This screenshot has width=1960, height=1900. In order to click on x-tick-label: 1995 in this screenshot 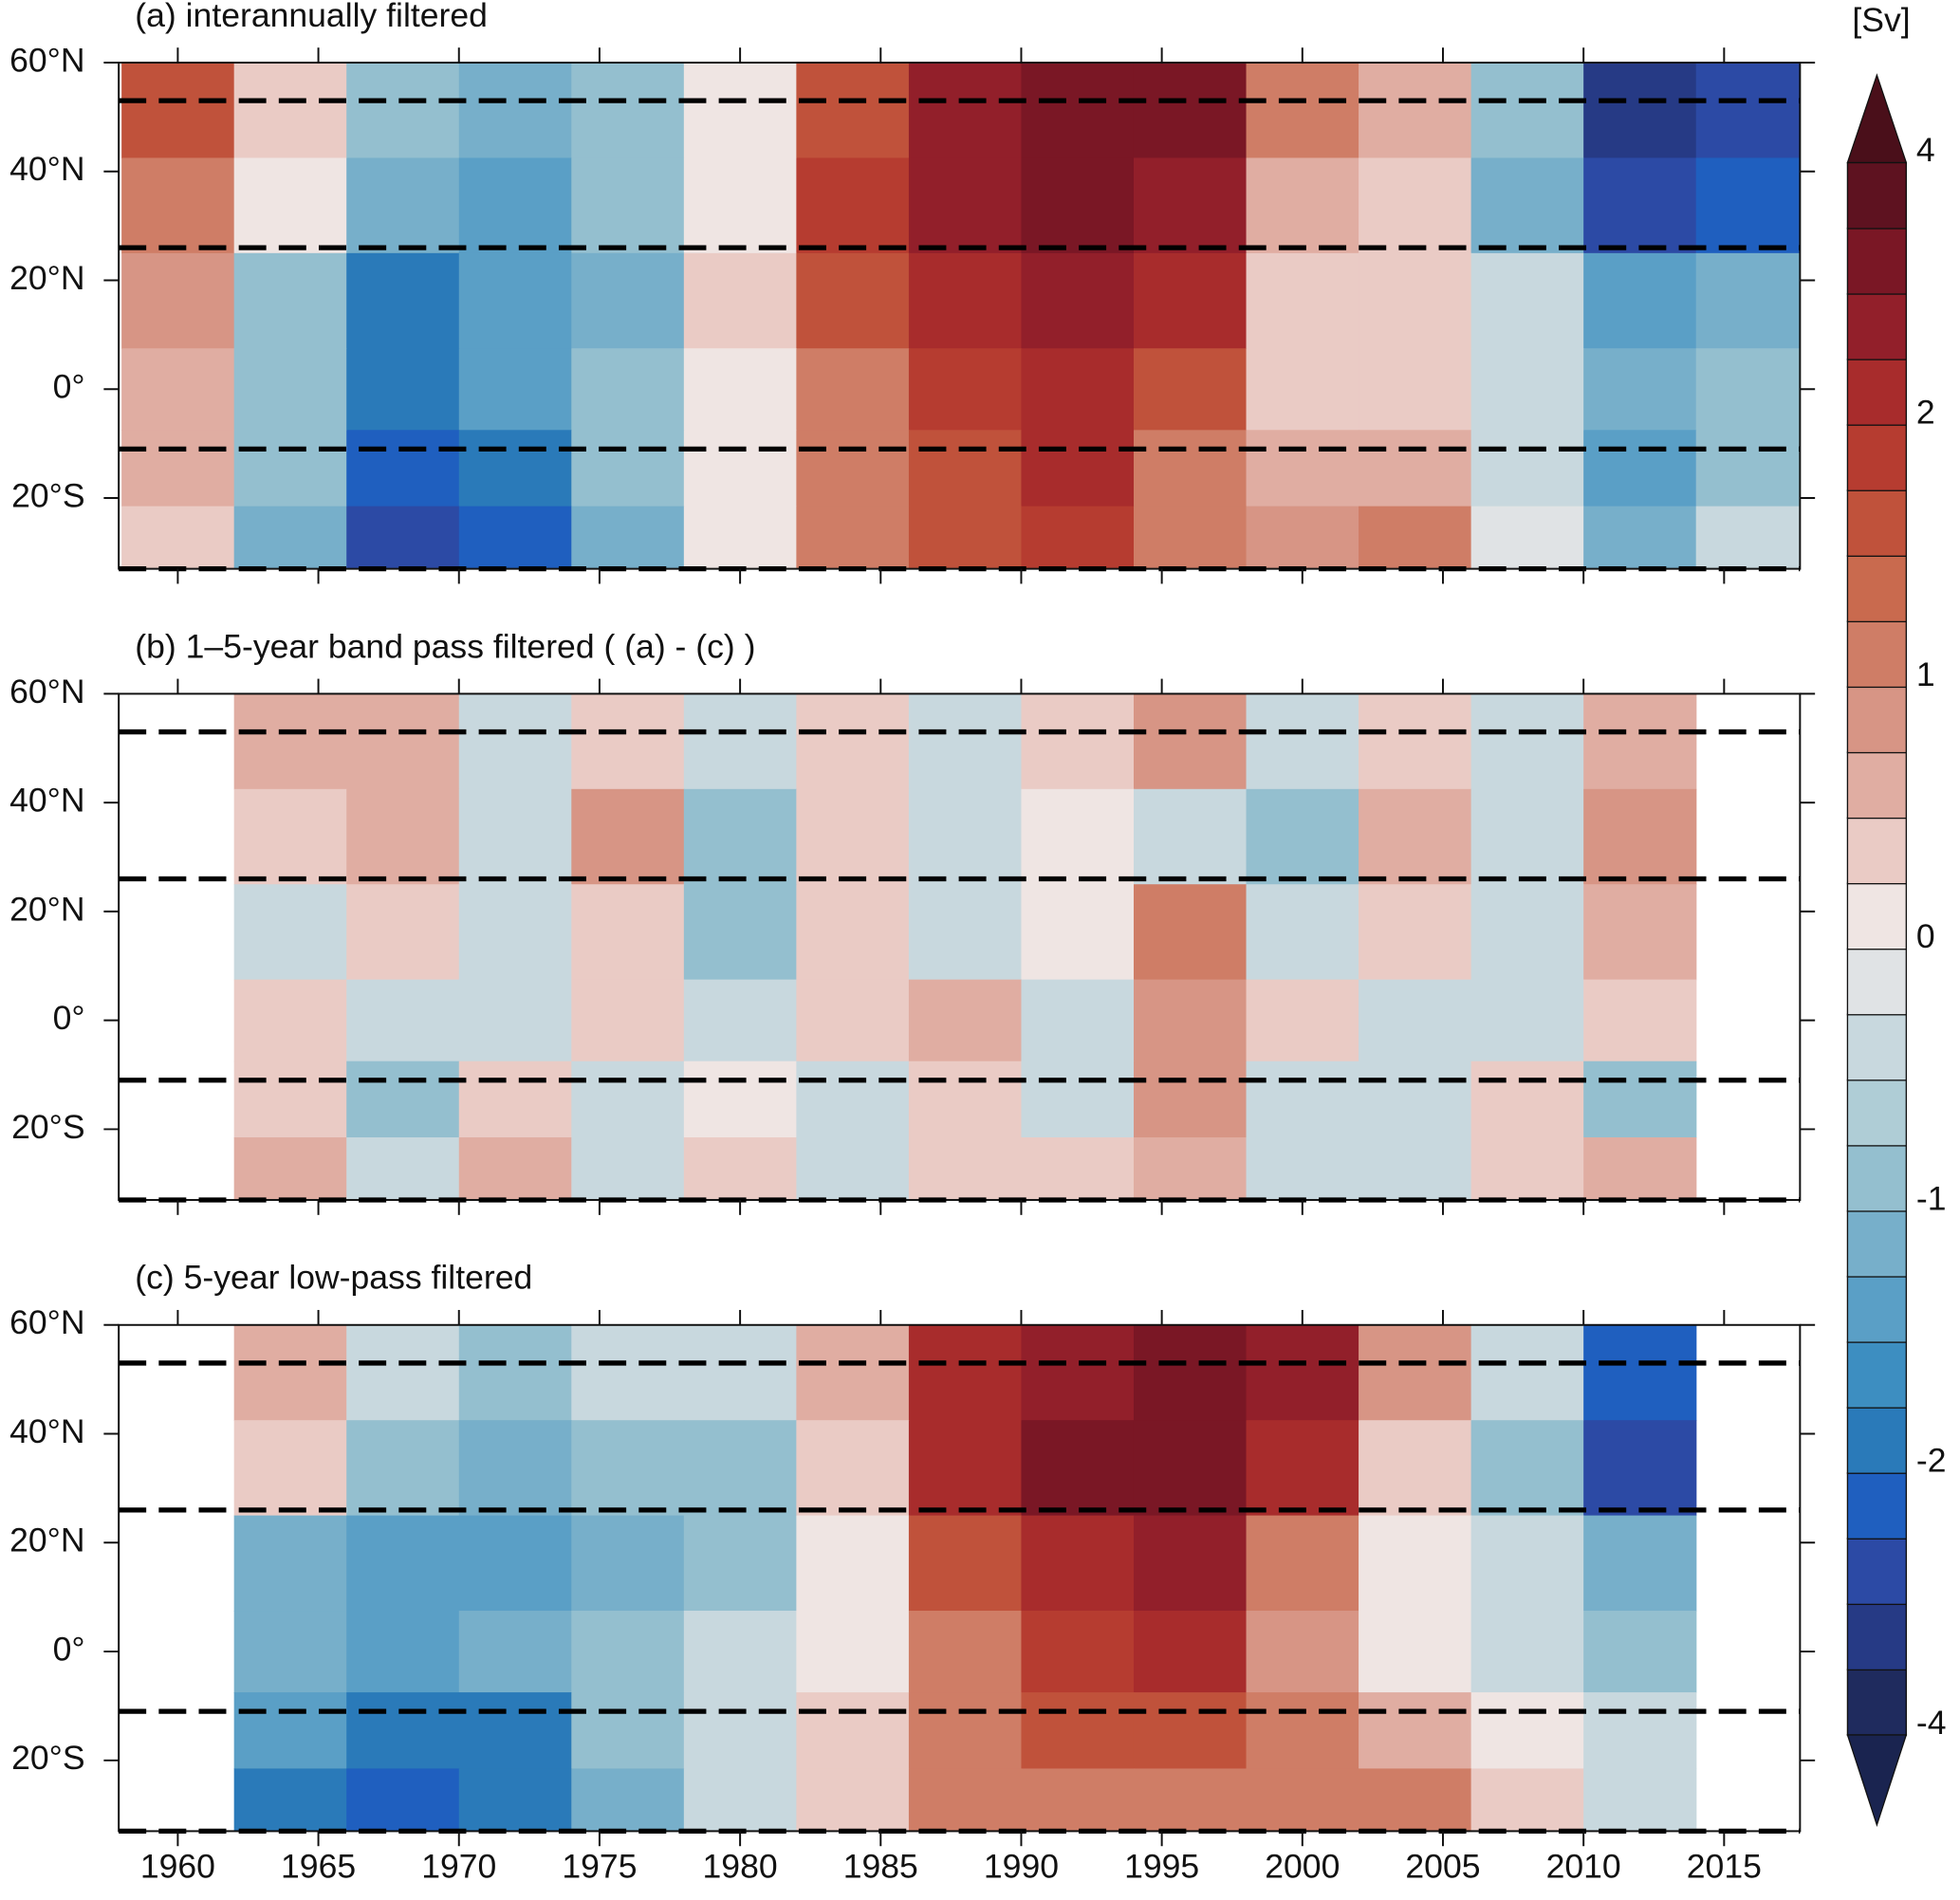, I will do `click(1161, 1866)`.